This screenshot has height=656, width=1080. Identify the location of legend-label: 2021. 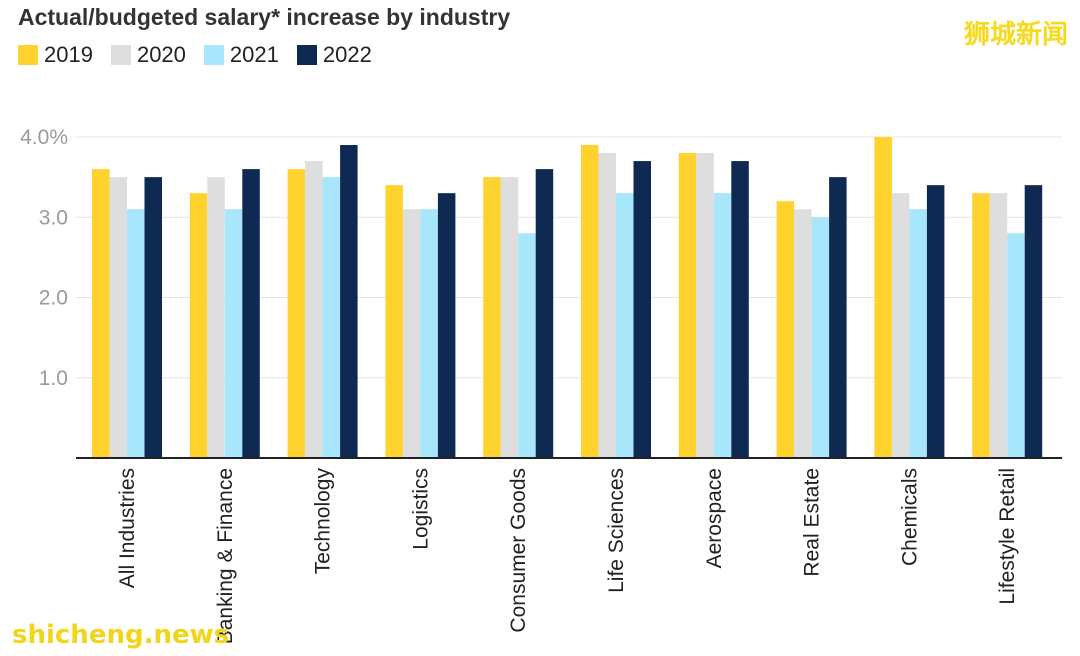
(254, 54).